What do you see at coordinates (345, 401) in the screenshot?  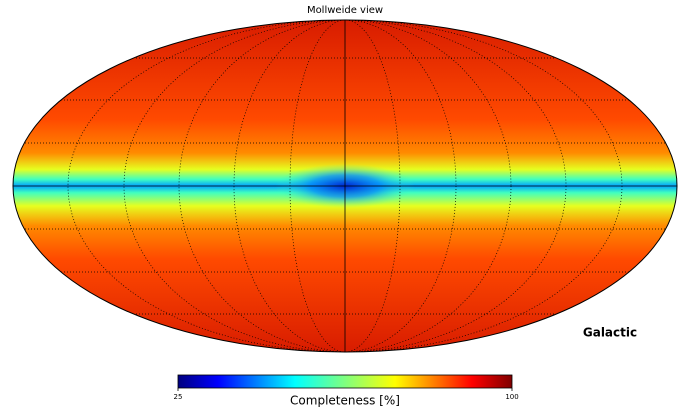 I see `colorbar-label: Completeness [%]` at bounding box center [345, 401].